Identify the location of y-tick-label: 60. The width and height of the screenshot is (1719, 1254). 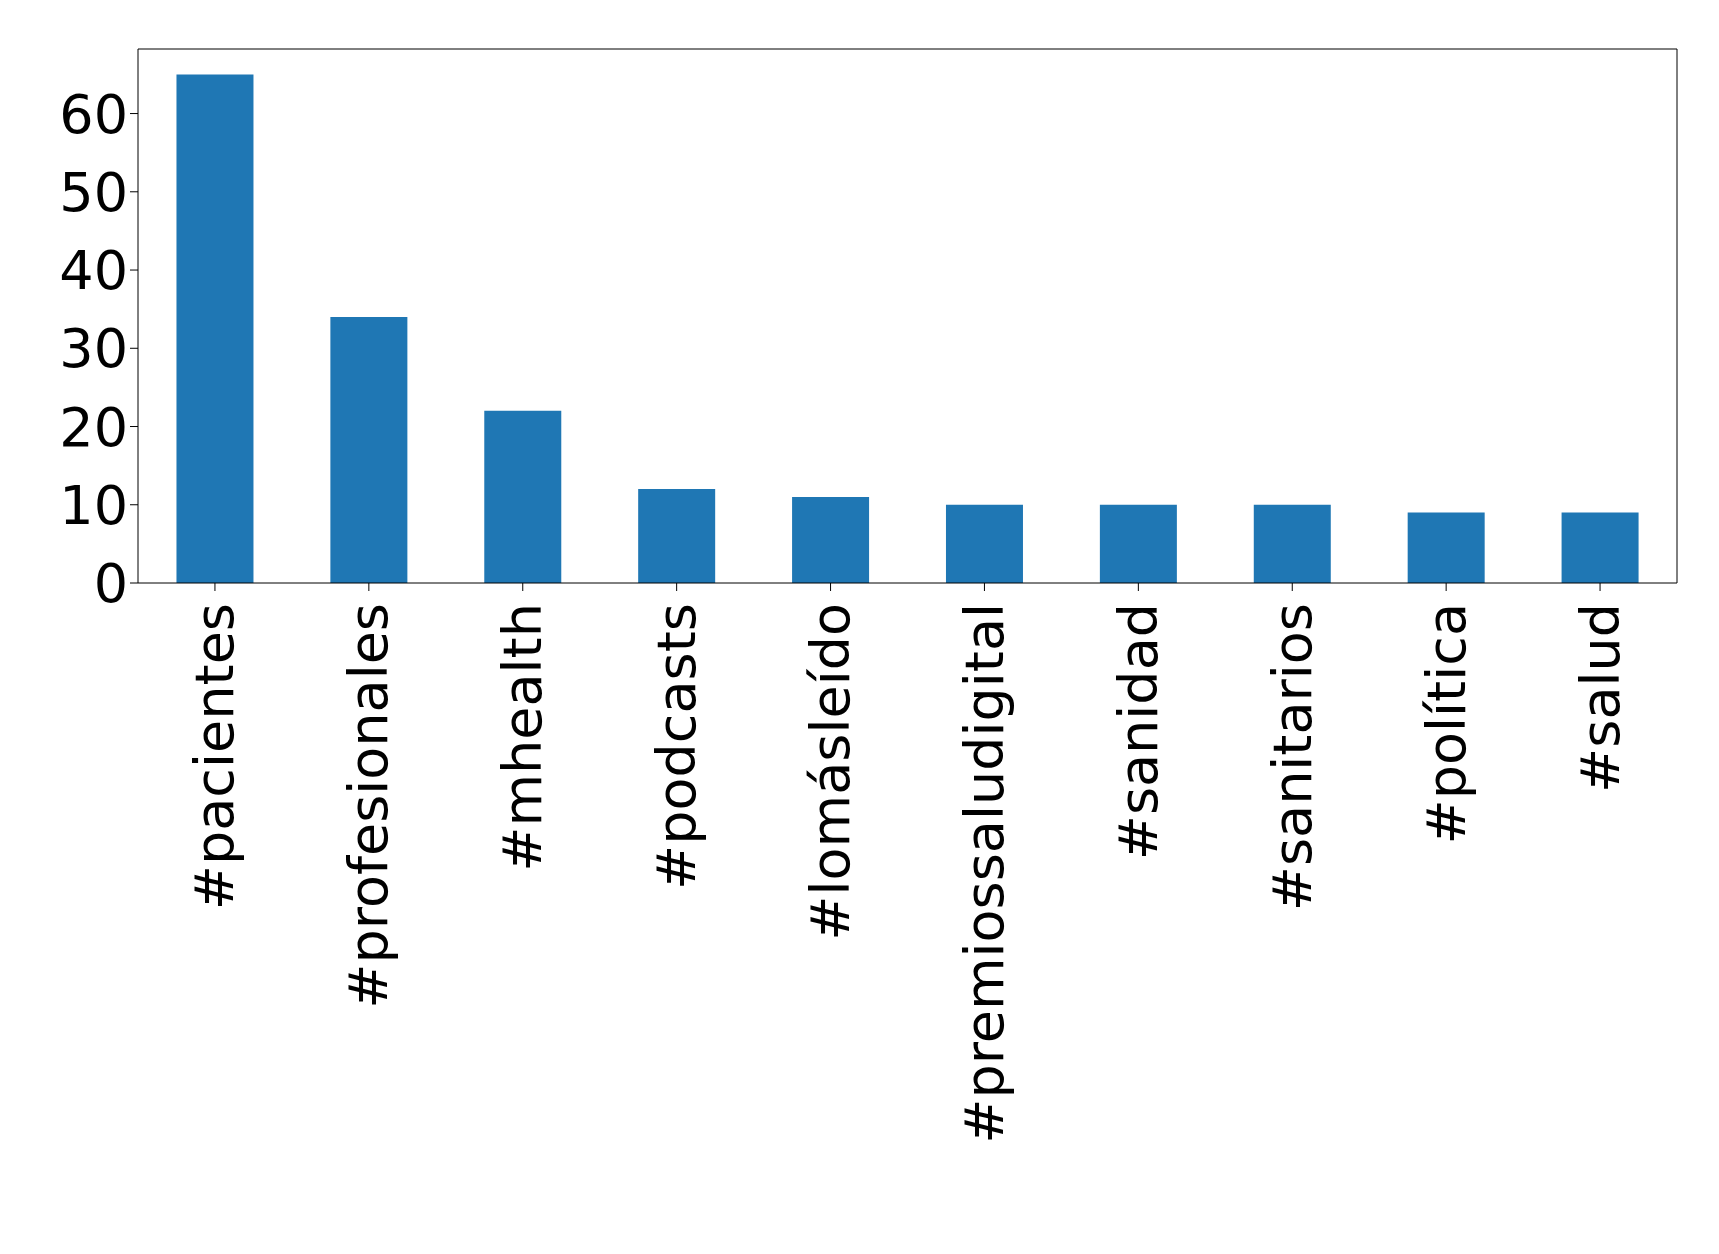
(93, 114).